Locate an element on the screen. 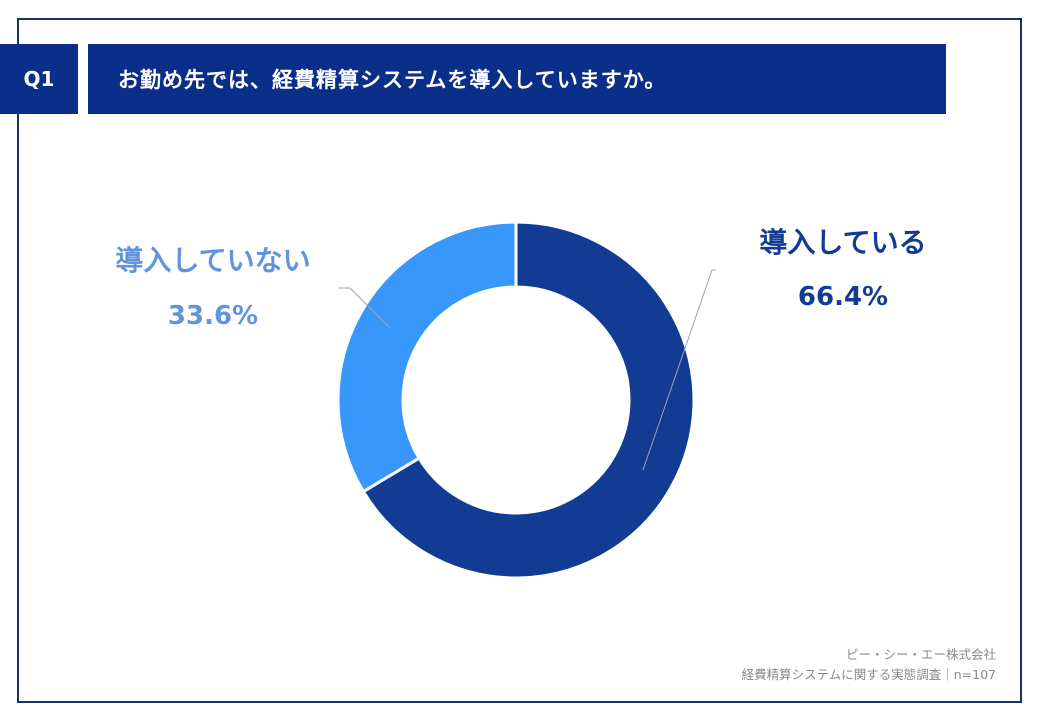 This screenshot has height=720, width=1040. source-survey: 経費精算システムに関する実態調査｜n=107 is located at coordinates (868, 674).